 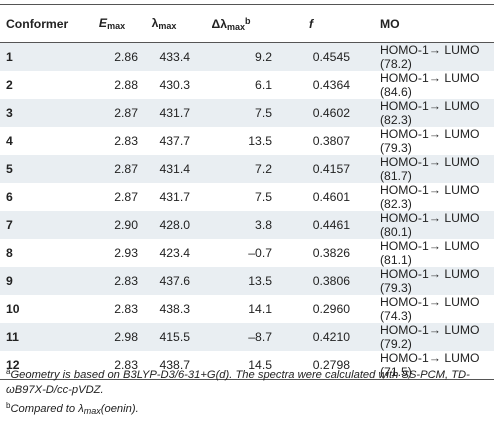 What do you see at coordinates (9, 253) in the screenshot?
I see `cell-conformer: 8` at bounding box center [9, 253].